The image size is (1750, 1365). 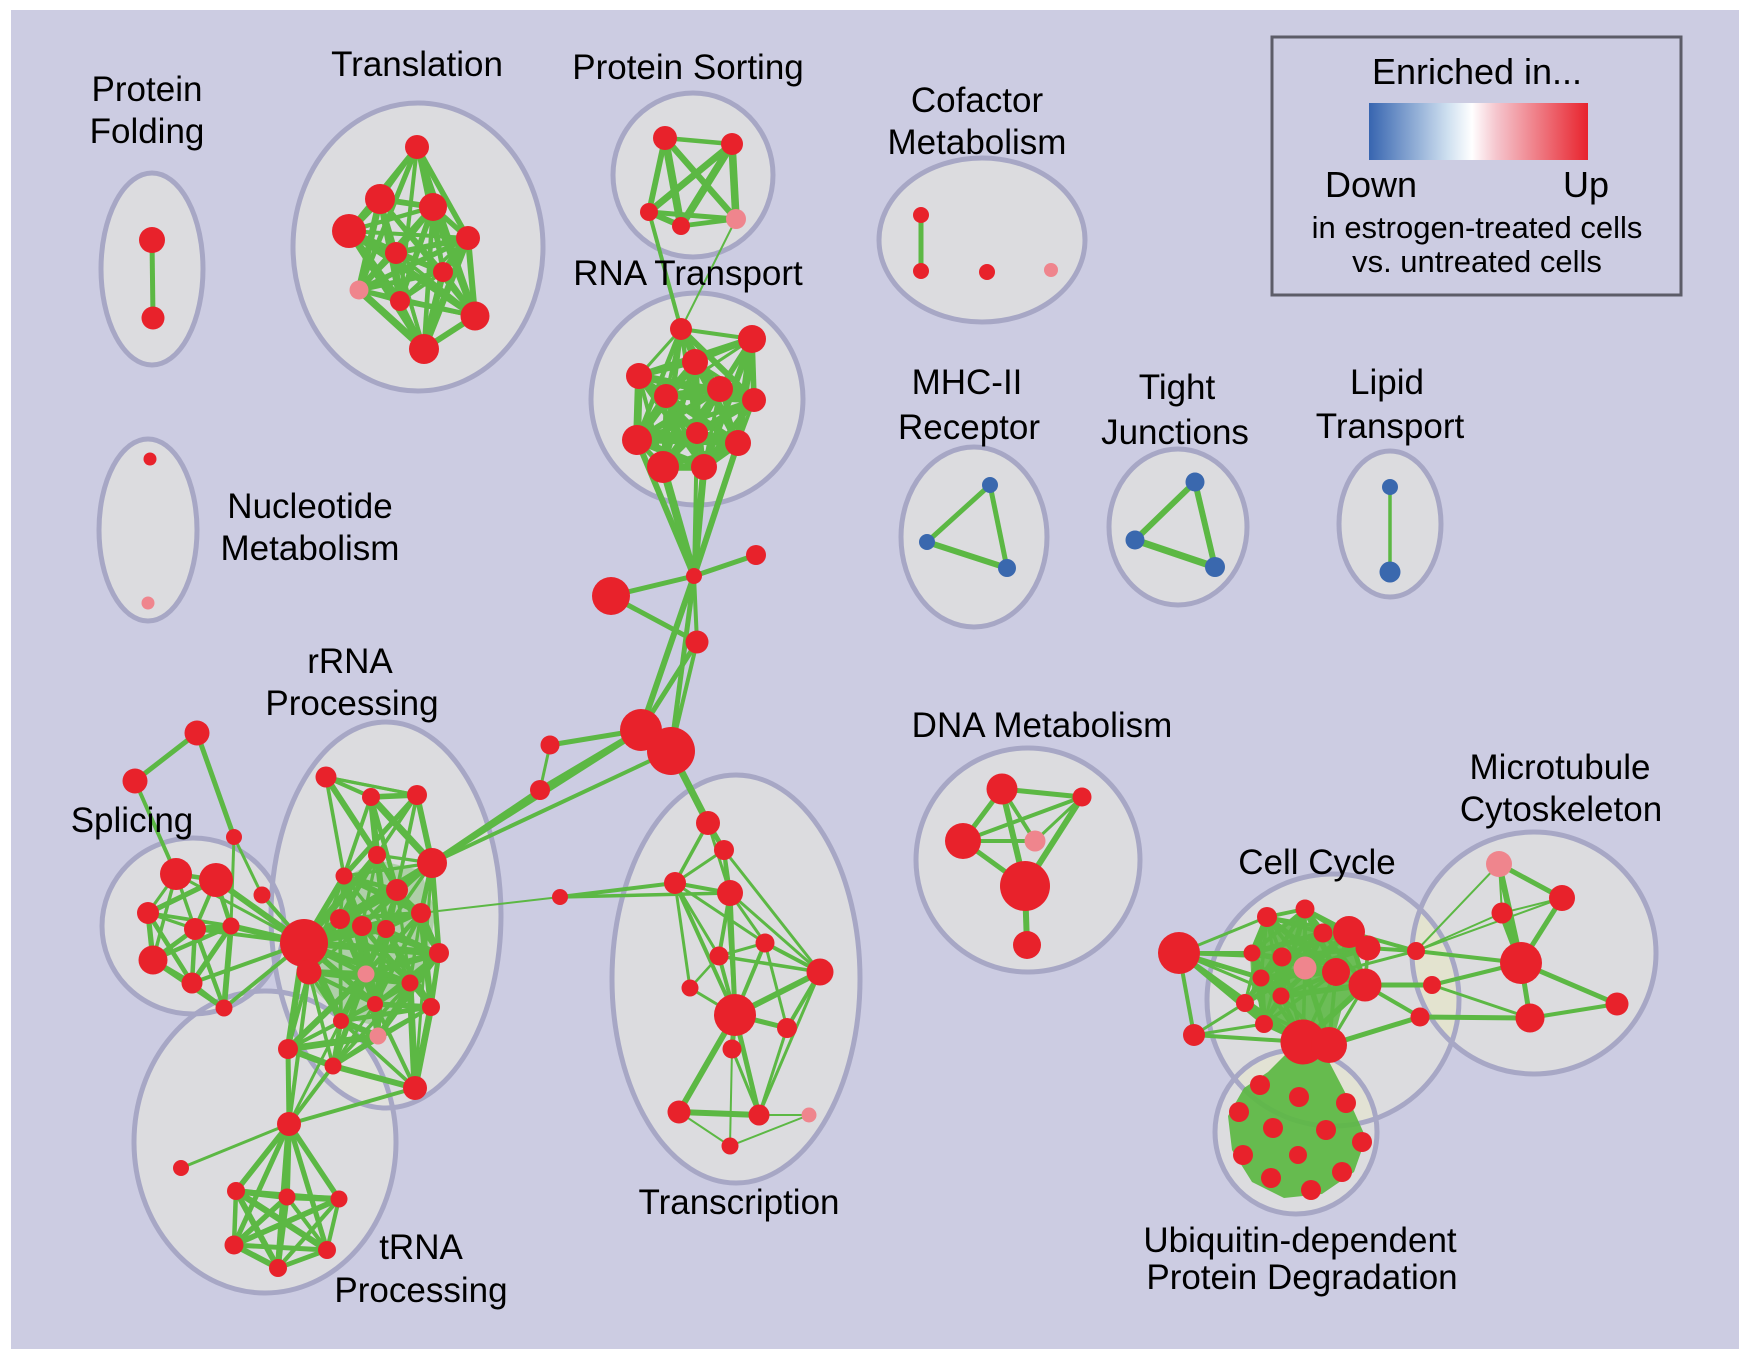 I want to click on svg-text: Junctions, so click(x=1175, y=432).